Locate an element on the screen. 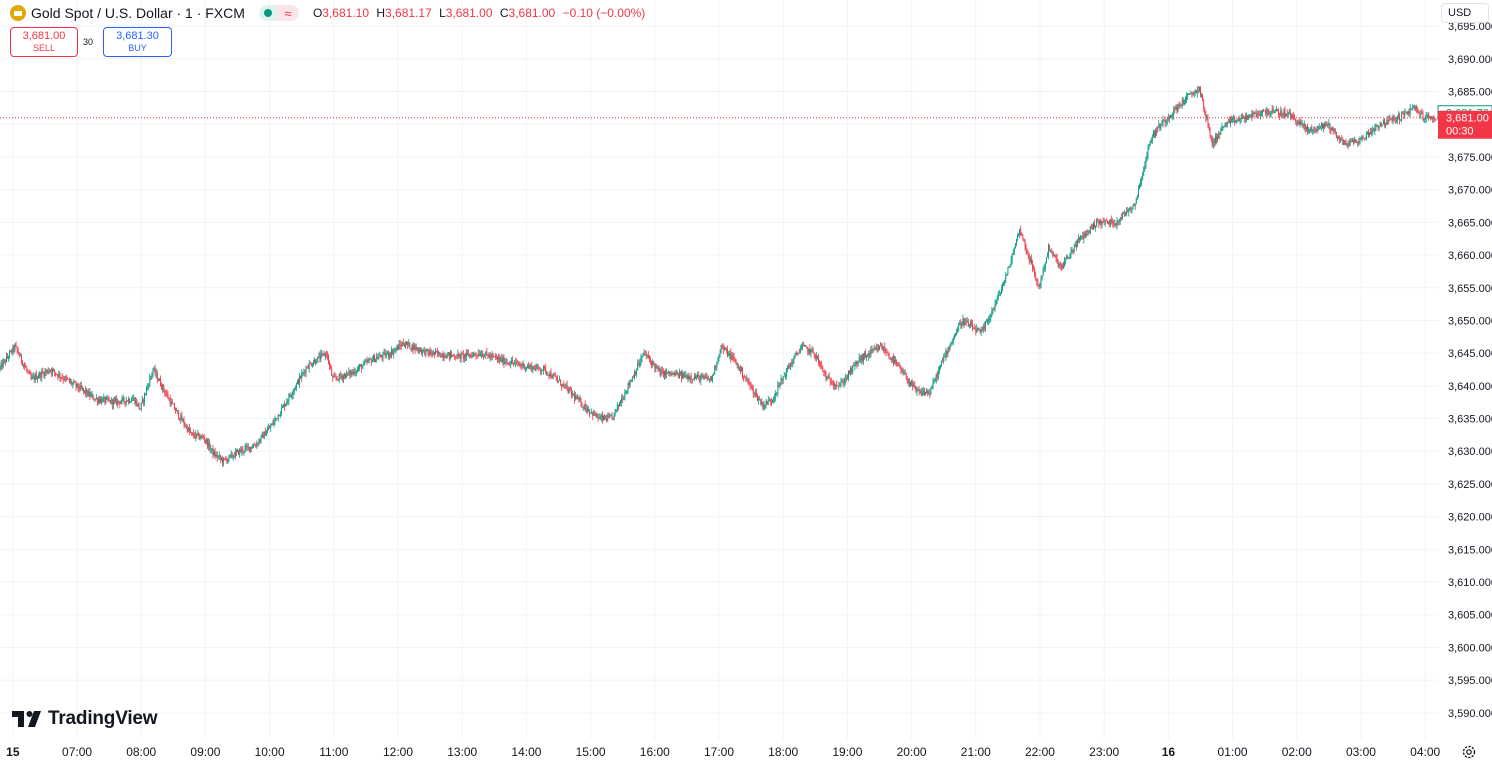 This screenshot has height=764, width=1492. status-pills: ≈ is located at coordinates (278, 13).